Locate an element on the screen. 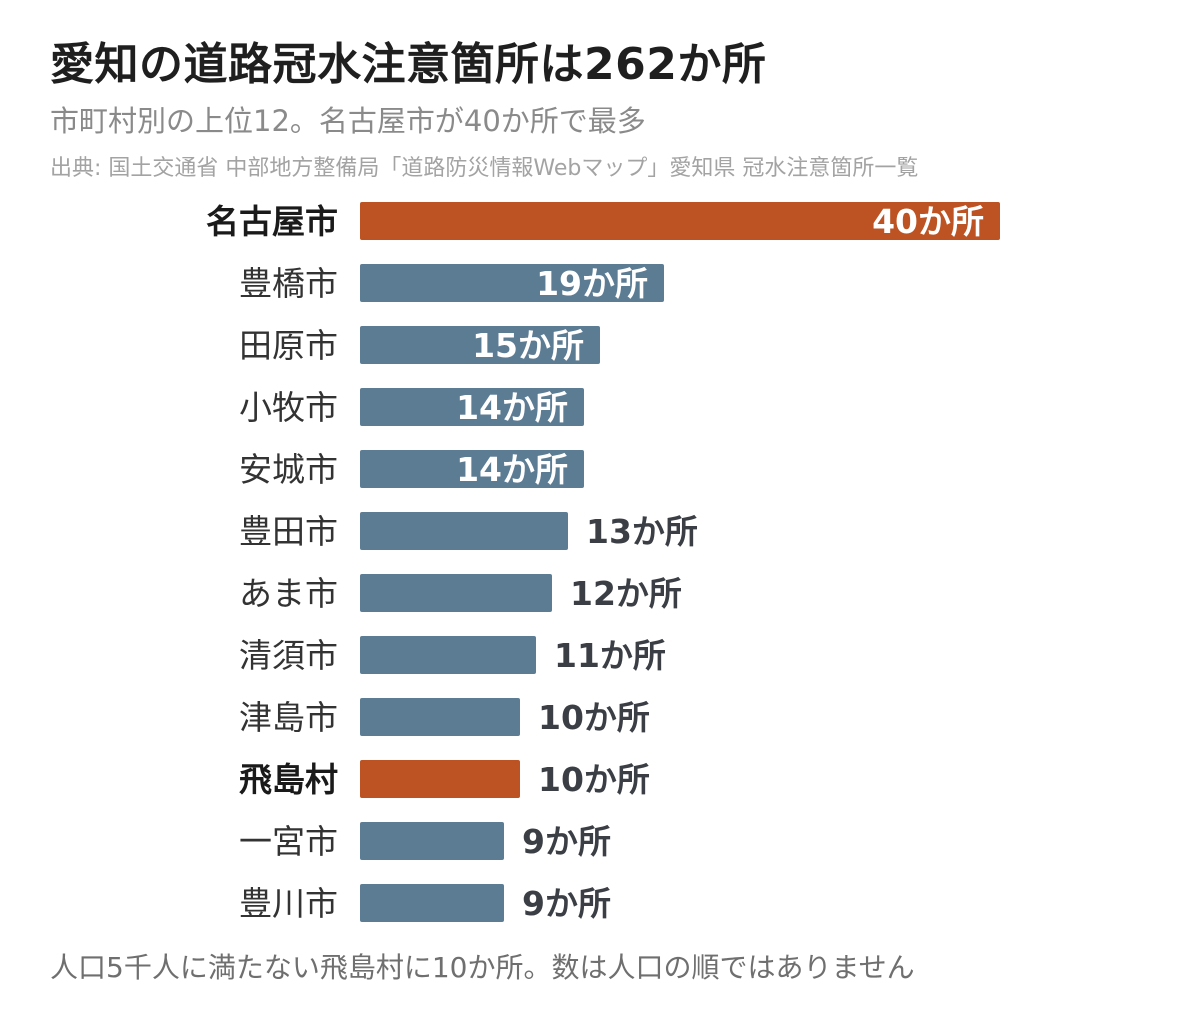 The height and width of the screenshot is (1010, 1200). bar-row: 小牧市 14か所 is located at coordinates (411, 407).